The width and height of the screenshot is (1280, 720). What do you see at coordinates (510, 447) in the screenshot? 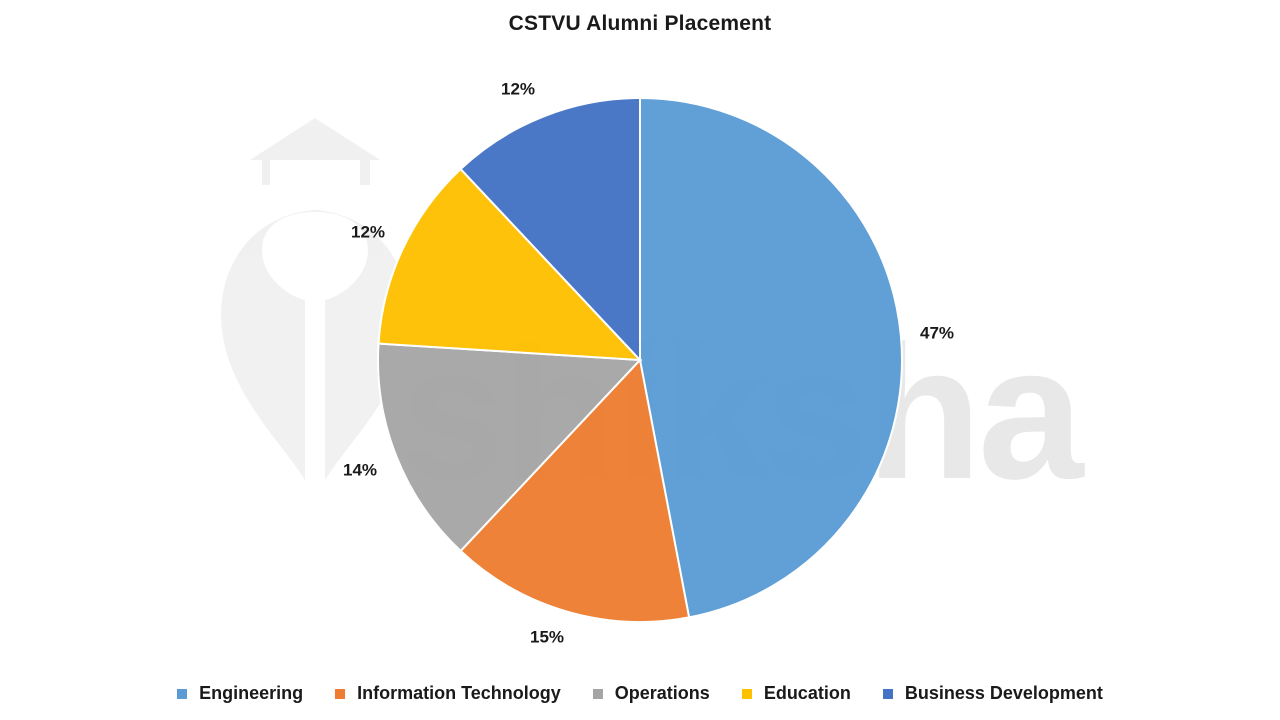
I see `pie-slice-operations` at bounding box center [510, 447].